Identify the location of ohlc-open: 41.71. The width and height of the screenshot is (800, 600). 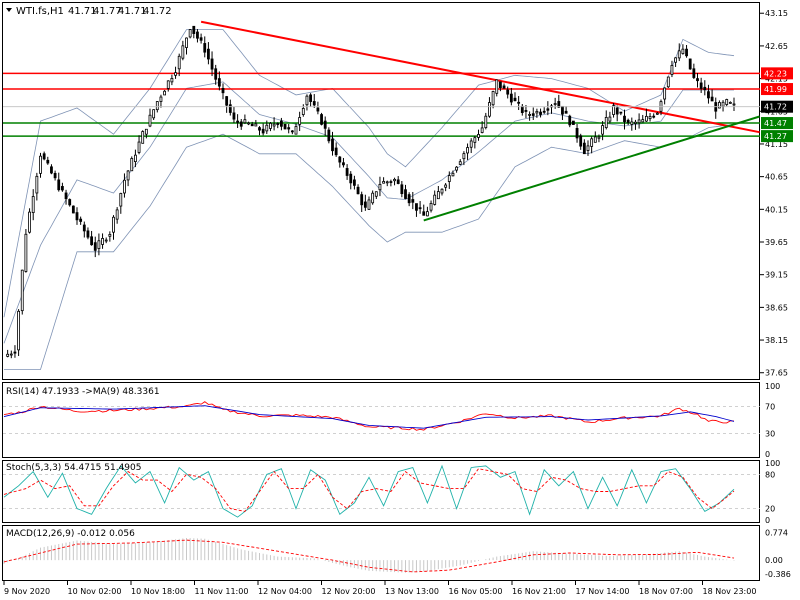
(82, 11).